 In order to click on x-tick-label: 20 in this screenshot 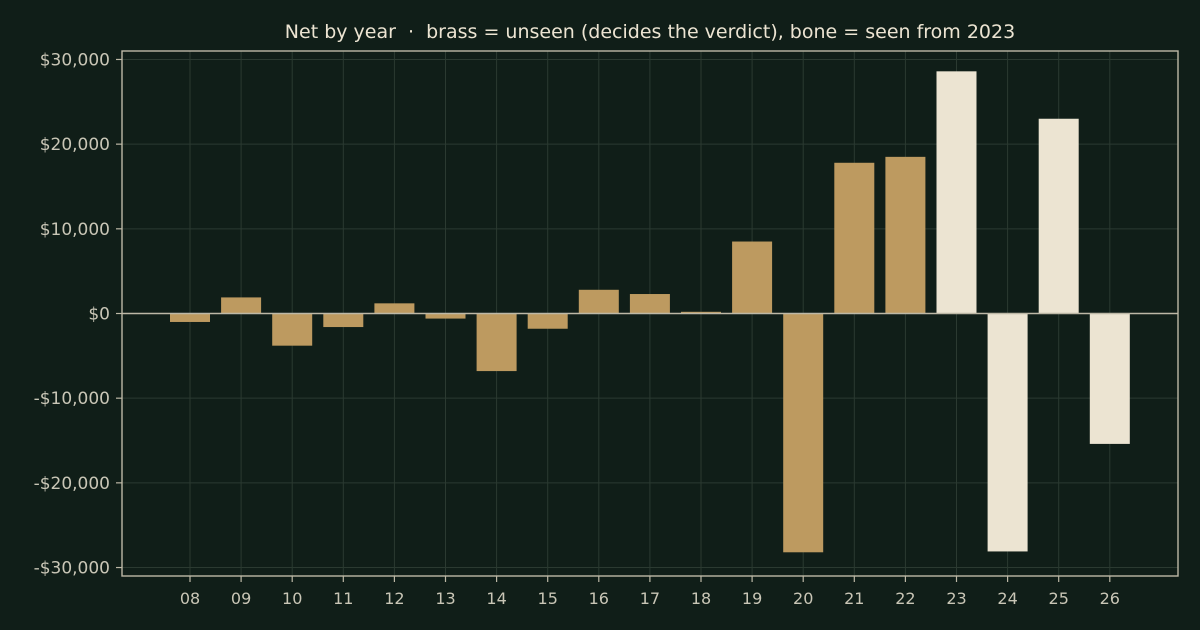, I will do `click(803, 598)`.